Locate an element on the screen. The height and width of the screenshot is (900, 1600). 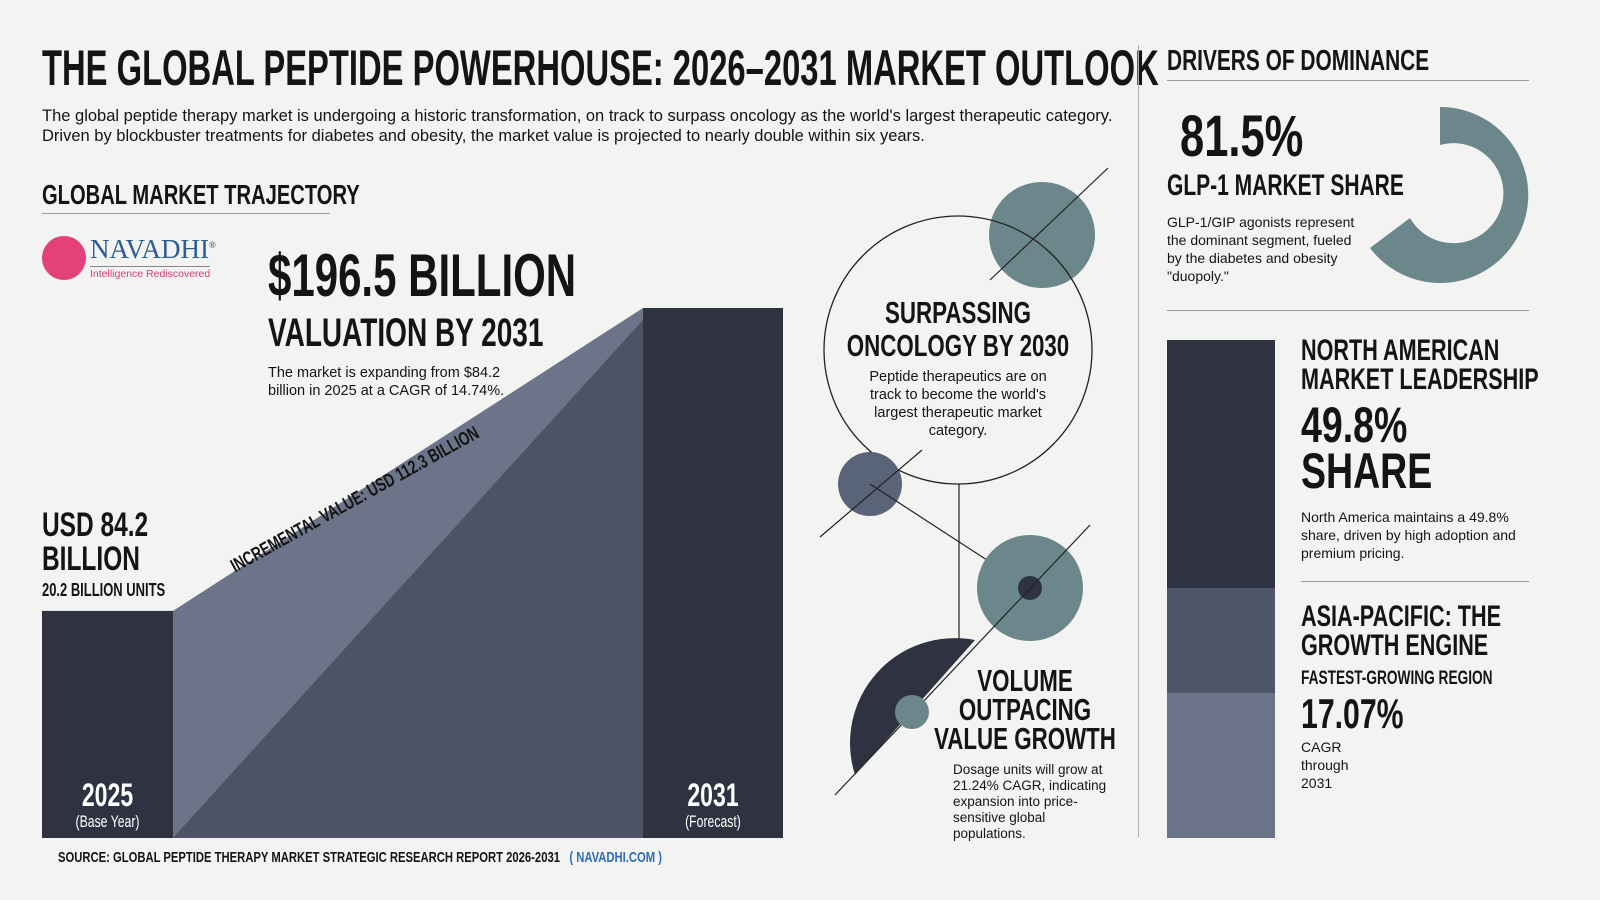
apac-sub: FASTEST-GROWING REGION is located at coordinates (1397, 678).